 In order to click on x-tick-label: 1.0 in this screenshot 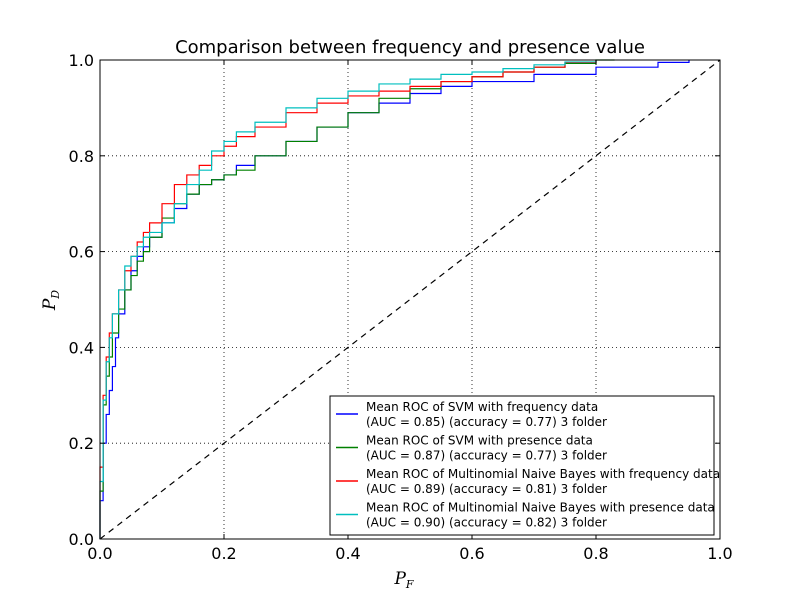, I will do `click(719, 553)`.